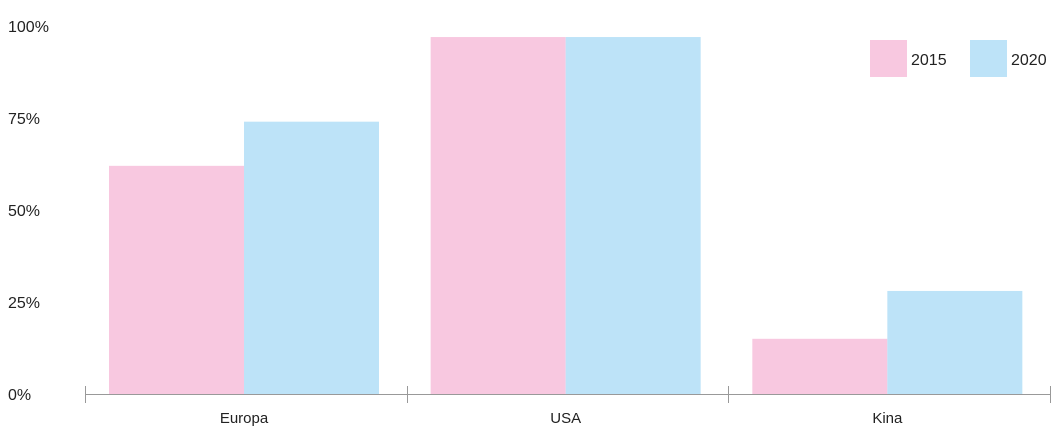 The width and height of the screenshot is (1055, 428). I want to click on legend: 2015 2020, so click(958, 58).